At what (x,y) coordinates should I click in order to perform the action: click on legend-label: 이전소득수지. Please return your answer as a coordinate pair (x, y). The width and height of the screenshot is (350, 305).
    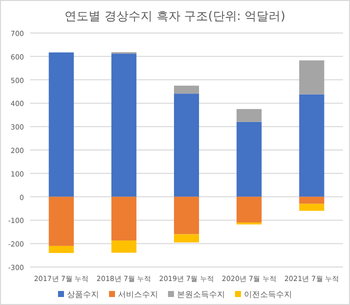
    Looking at the image, I should click on (268, 294).